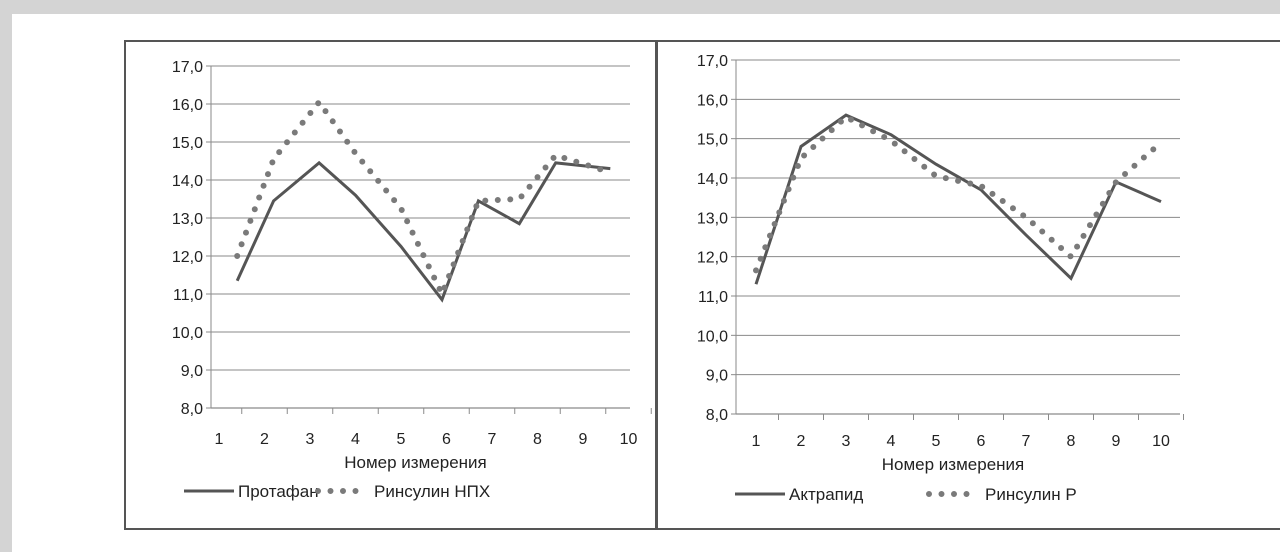 This screenshot has width=1280, height=552. Describe the element at coordinates (1031, 494) in the screenshot. I see `legend-label-2: Ринсулин Р` at that location.